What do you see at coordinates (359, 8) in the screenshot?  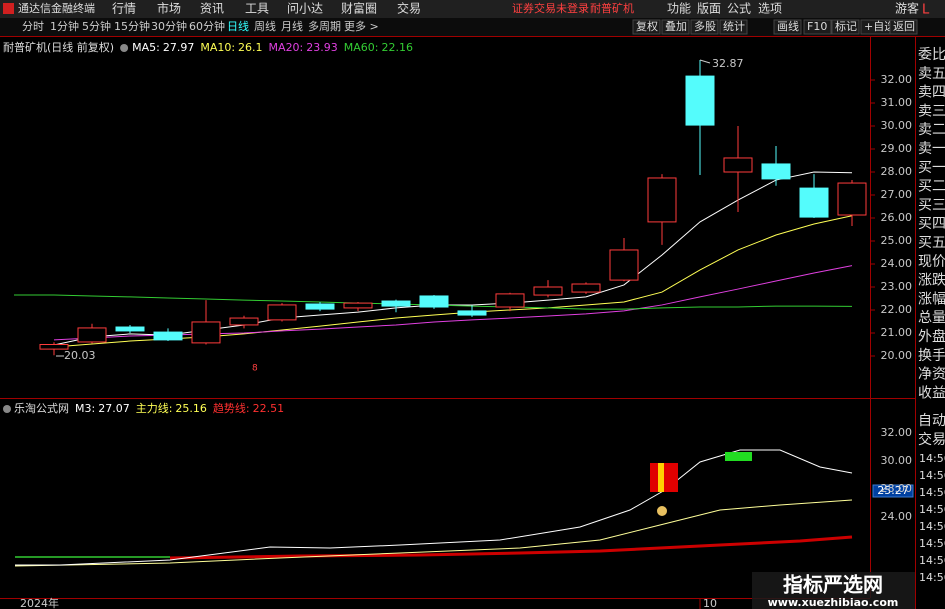 I see `menu-item: 财富圈` at bounding box center [359, 8].